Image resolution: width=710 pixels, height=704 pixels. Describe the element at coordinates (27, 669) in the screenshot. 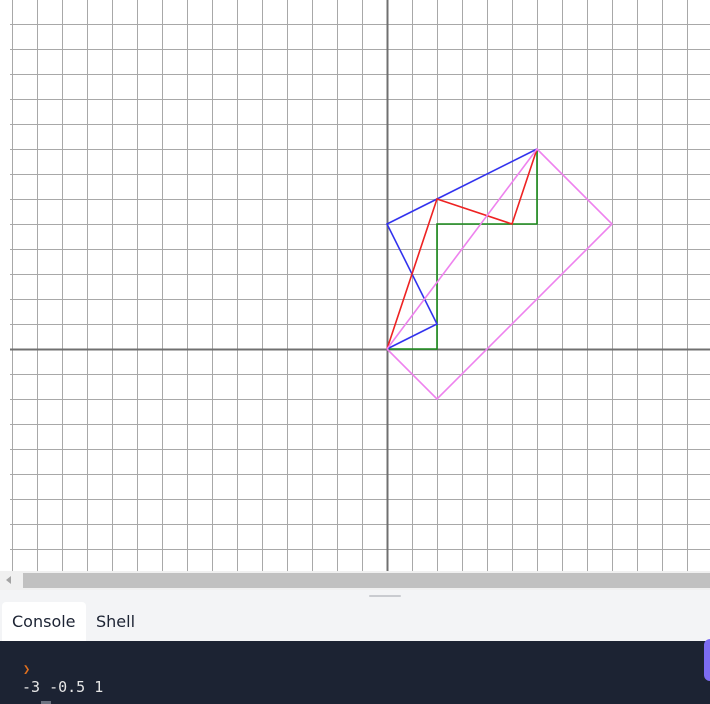

I see `chevron-prompt-icon: ❯` at that location.